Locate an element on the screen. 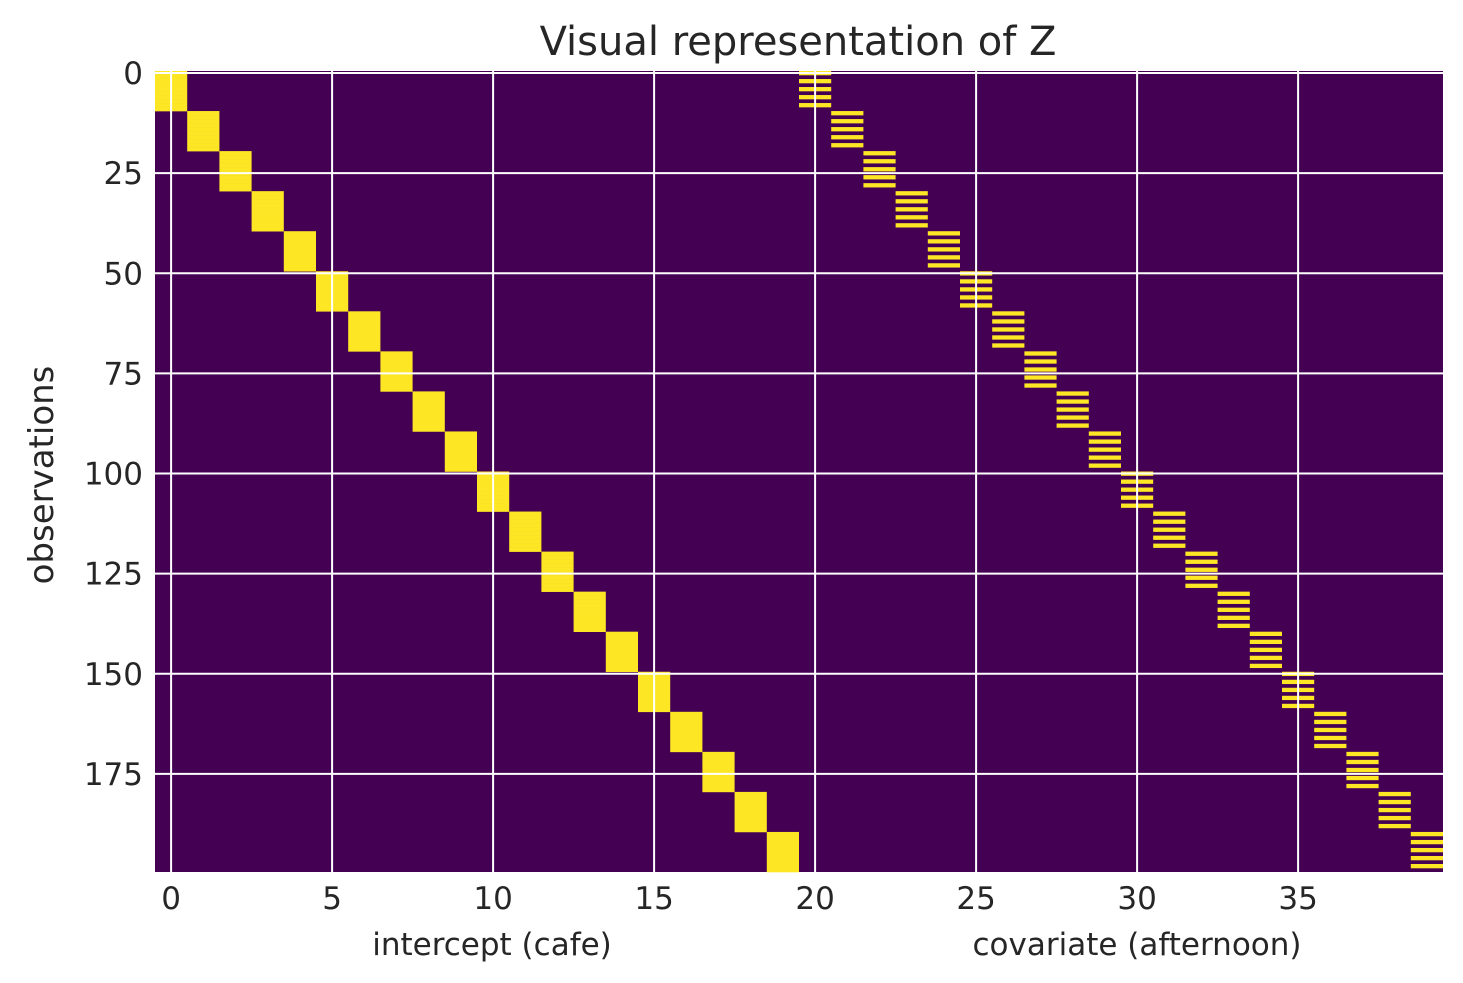  x-tick-label: 15 is located at coordinates (653, 899).